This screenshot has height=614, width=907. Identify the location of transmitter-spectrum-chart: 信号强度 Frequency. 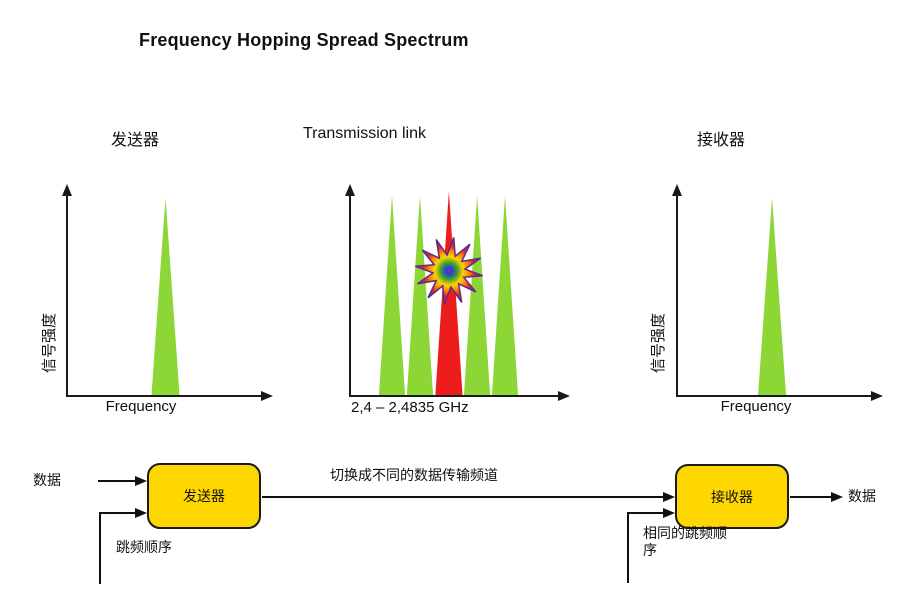
(157, 299).